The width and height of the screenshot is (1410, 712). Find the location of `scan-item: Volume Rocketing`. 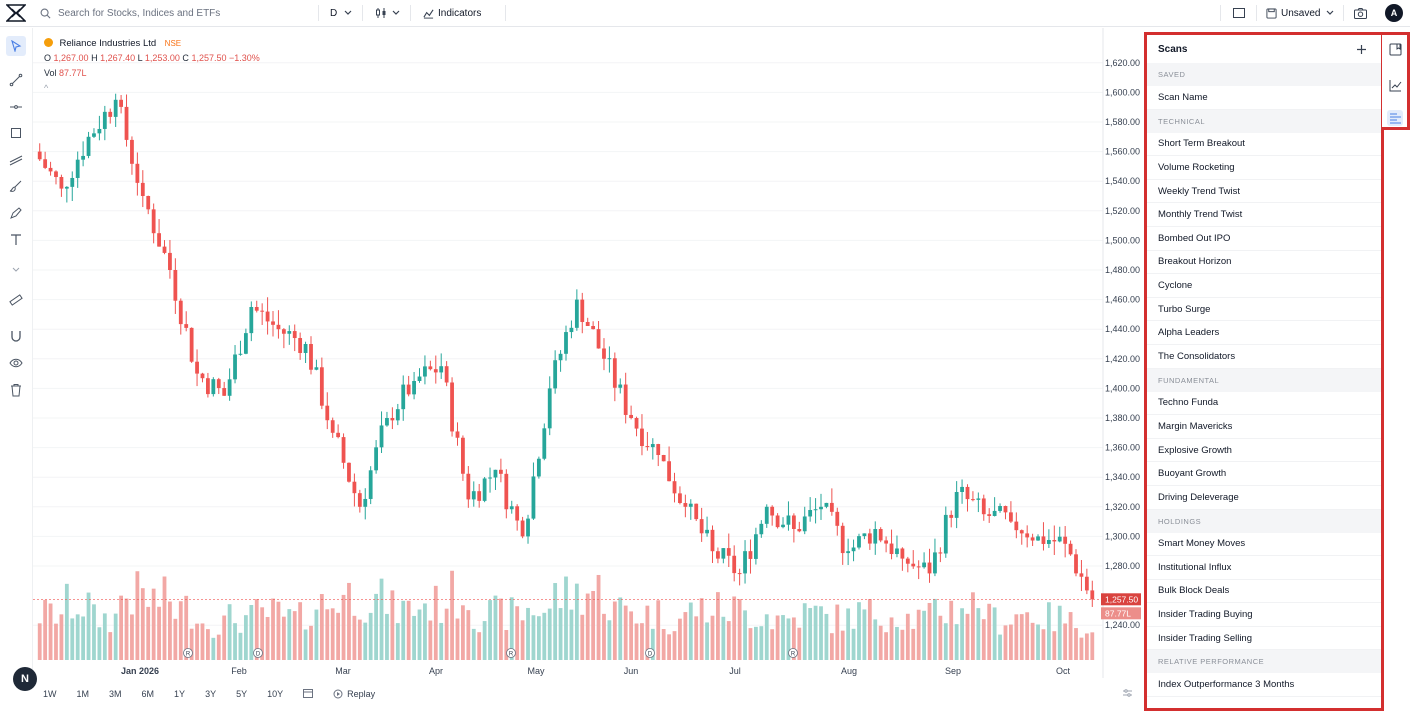

scan-item: Volume Rocketing is located at coordinates (1264, 168).